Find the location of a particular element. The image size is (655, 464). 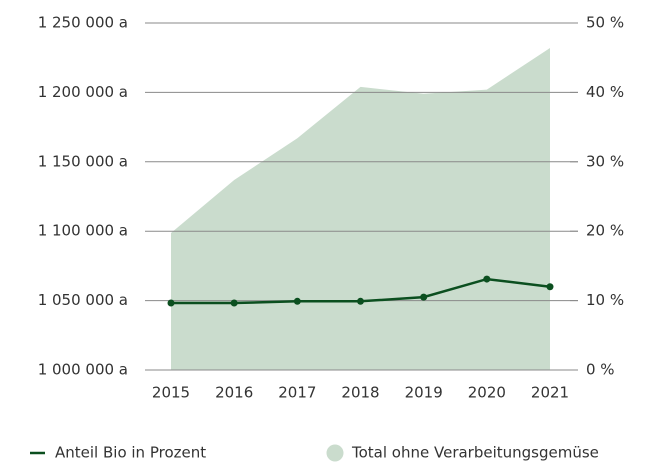

x-tick-label: 2020 is located at coordinates (487, 393).